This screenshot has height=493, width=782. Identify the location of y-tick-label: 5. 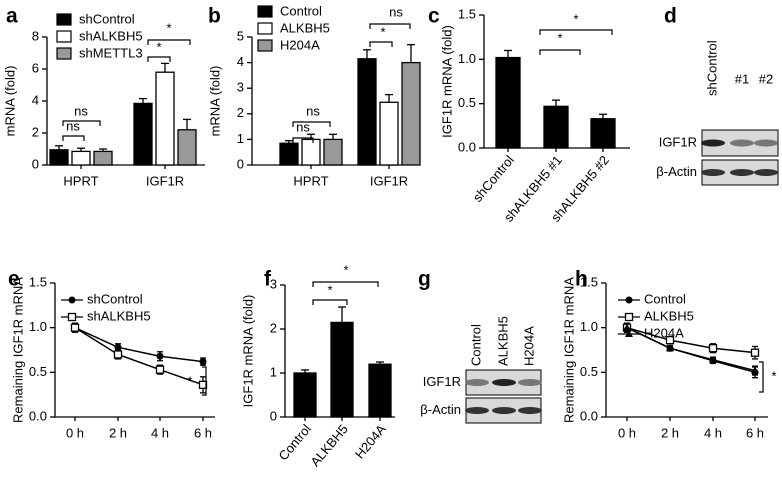
(240, 35).